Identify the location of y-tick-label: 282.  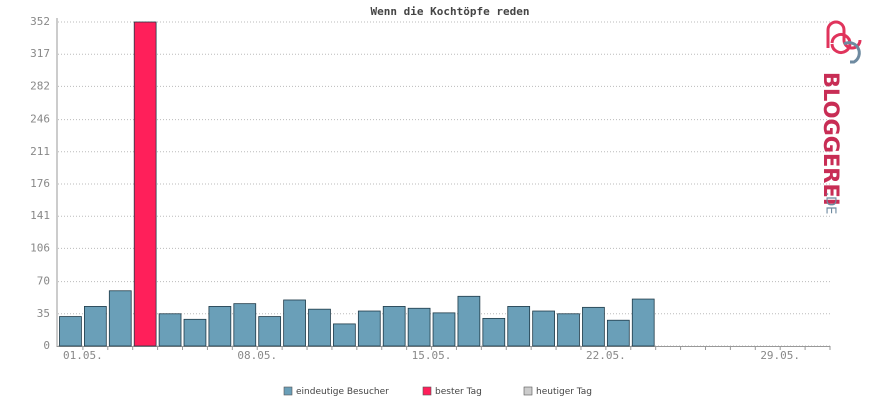
(40, 85).